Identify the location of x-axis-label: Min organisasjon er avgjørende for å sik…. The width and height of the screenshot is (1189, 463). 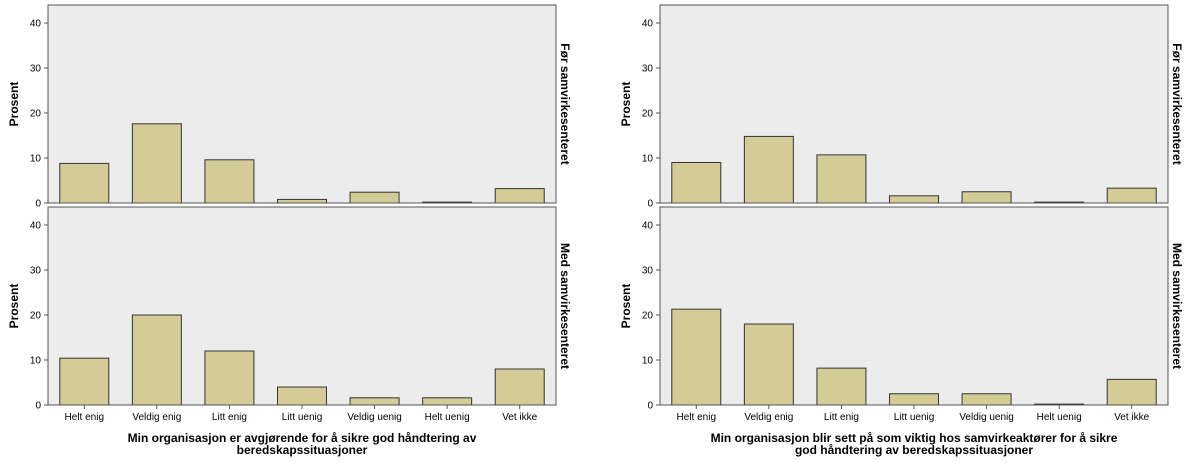
(302, 438).